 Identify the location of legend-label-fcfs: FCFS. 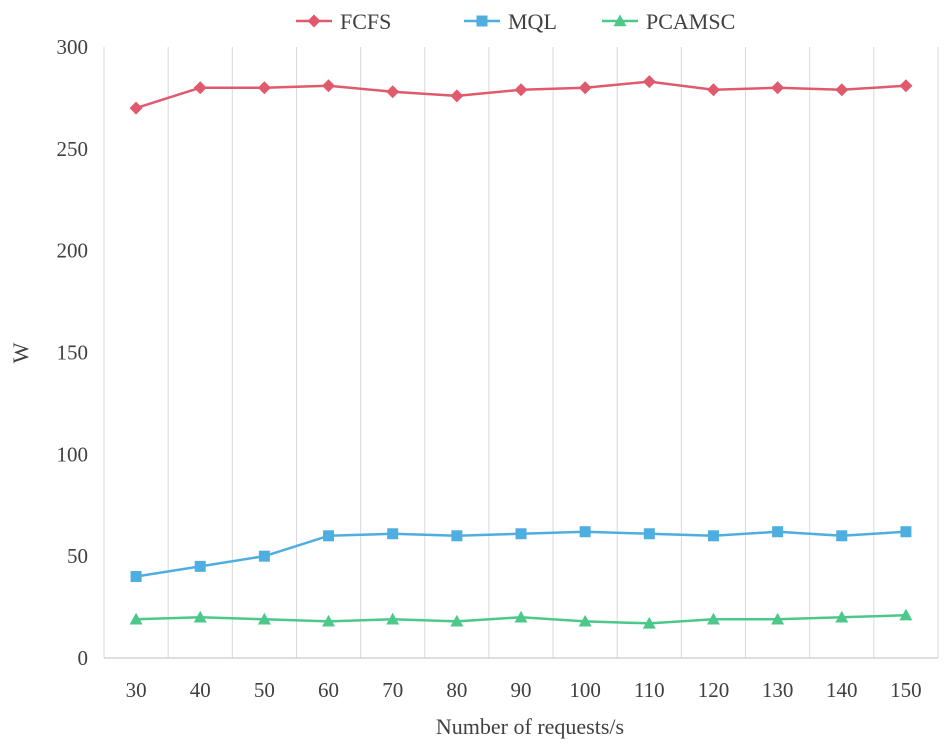
(365, 21).